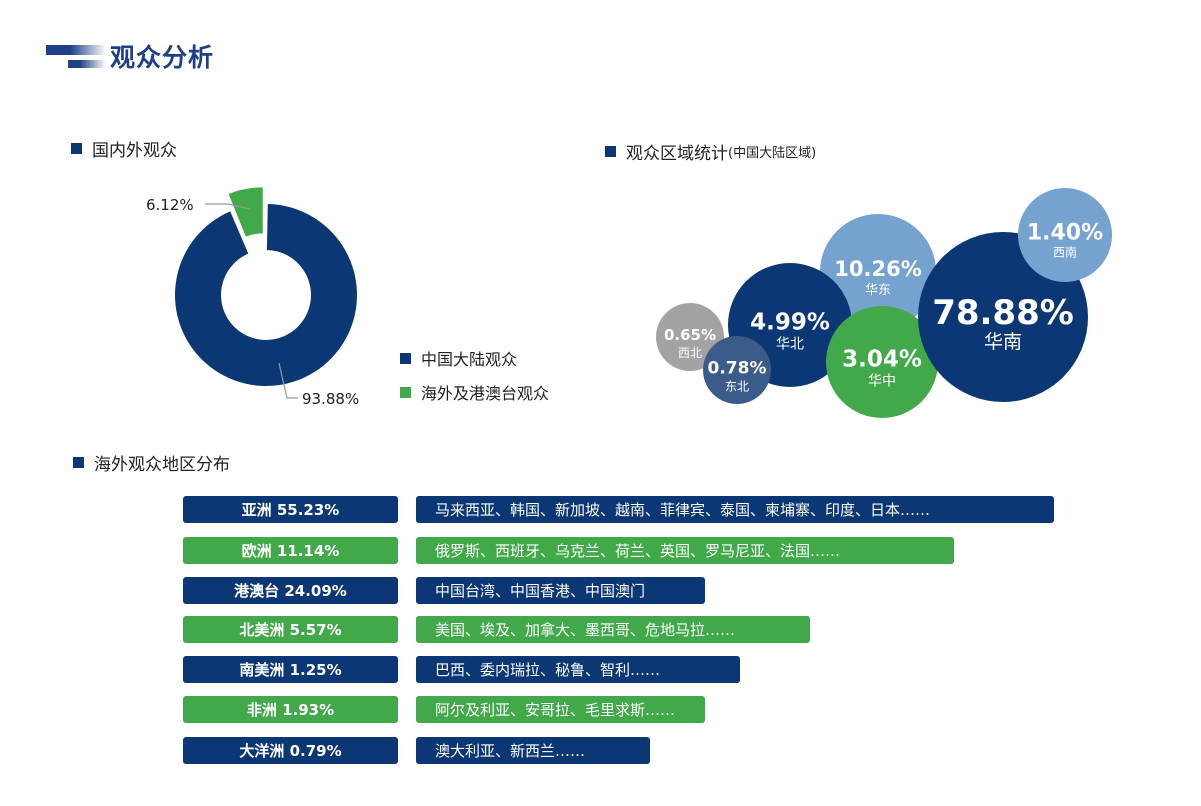  I want to click on bubble-region: 西北, so click(690, 353).